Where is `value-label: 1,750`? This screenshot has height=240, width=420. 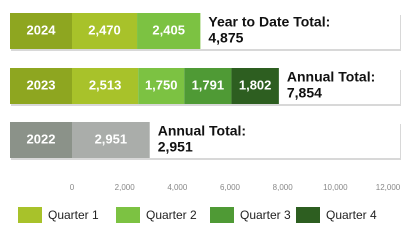 value-label: 1,750 is located at coordinates (161, 84).